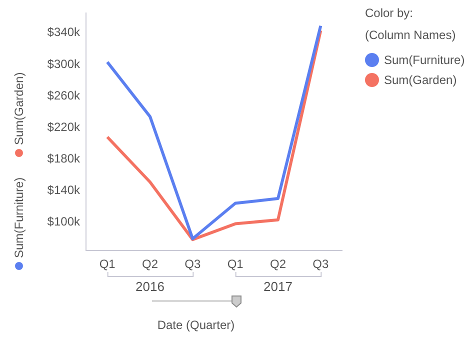 The image size is (475, 343). Describe the element at coordinates (64, 189) in the screenshot. I see `y-tick-label: $140k` at that location.